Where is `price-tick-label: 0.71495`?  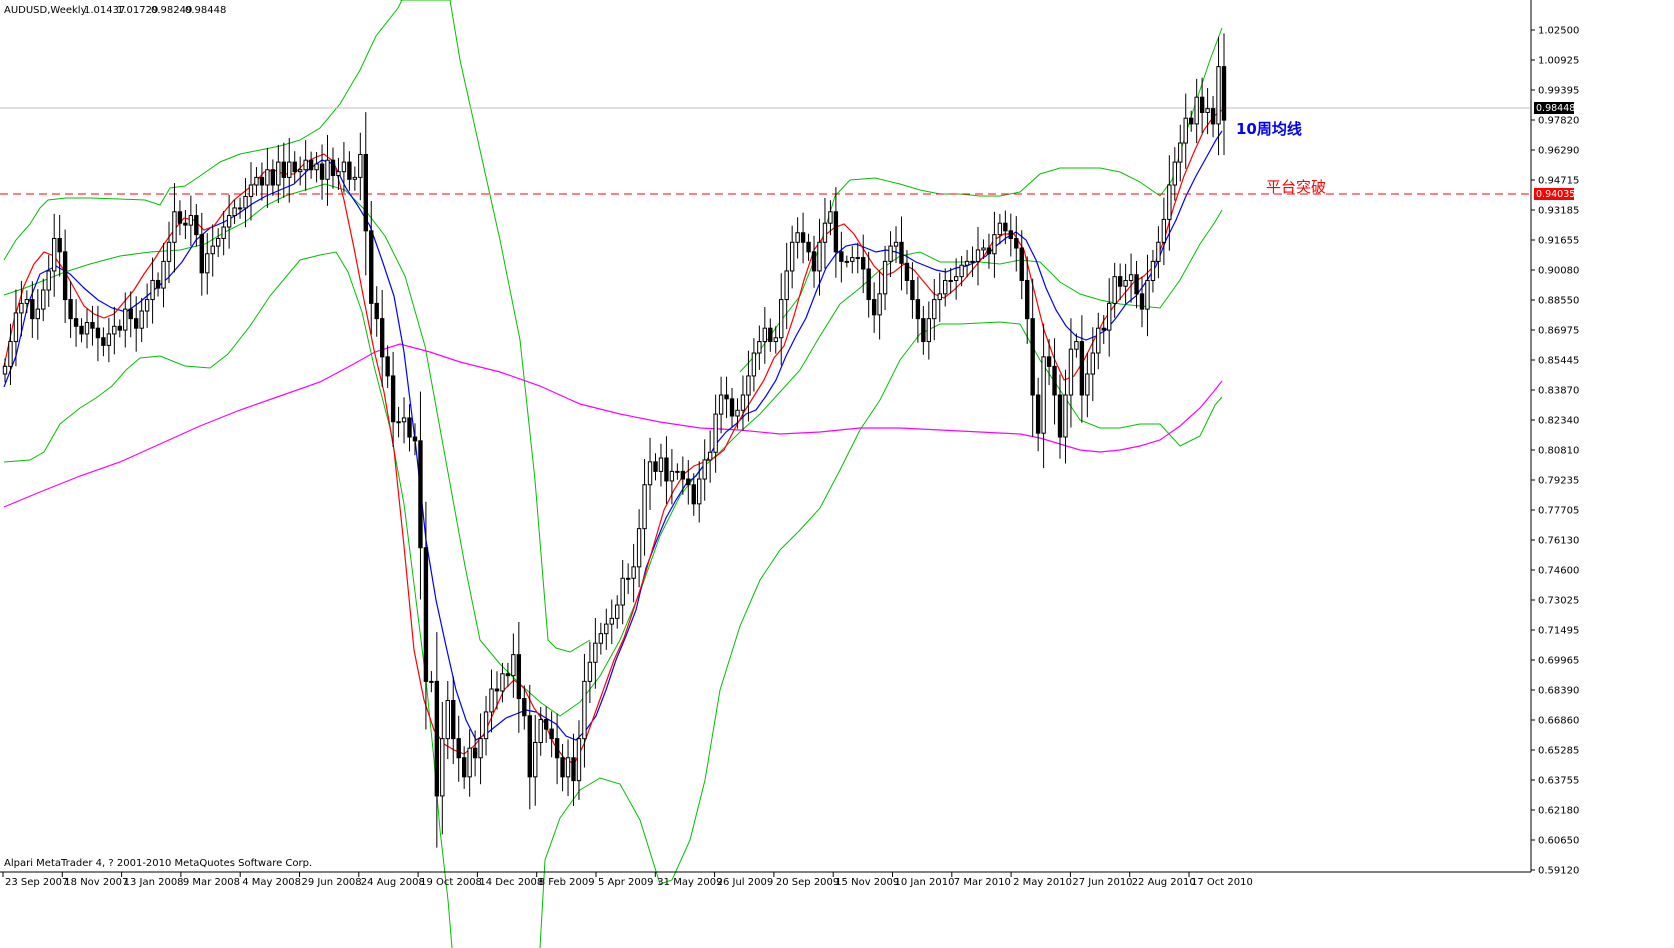 price-tick-label: 0.71495 is located at coordinates (1558, 631).